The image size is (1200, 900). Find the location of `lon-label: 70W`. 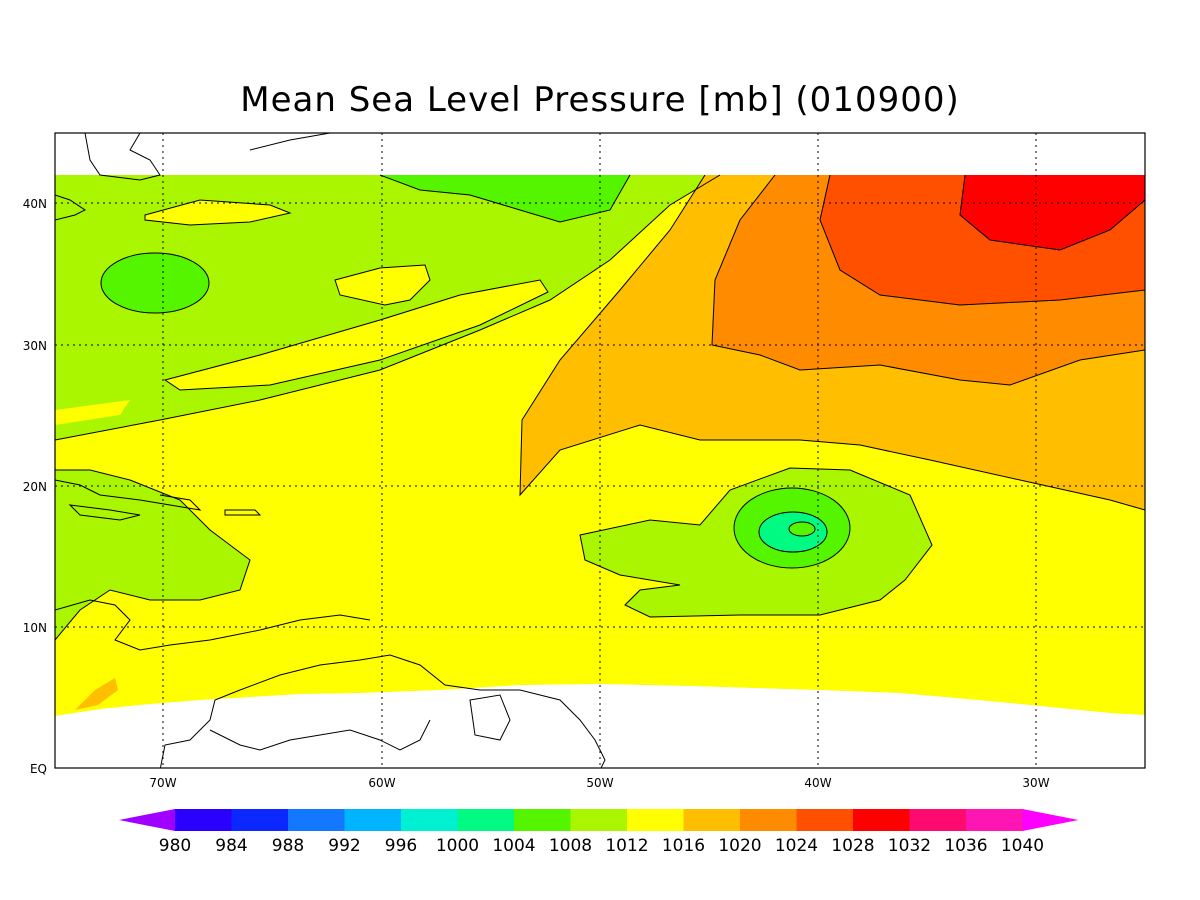

lon-label: 70W is located at coordinates (162, 783).